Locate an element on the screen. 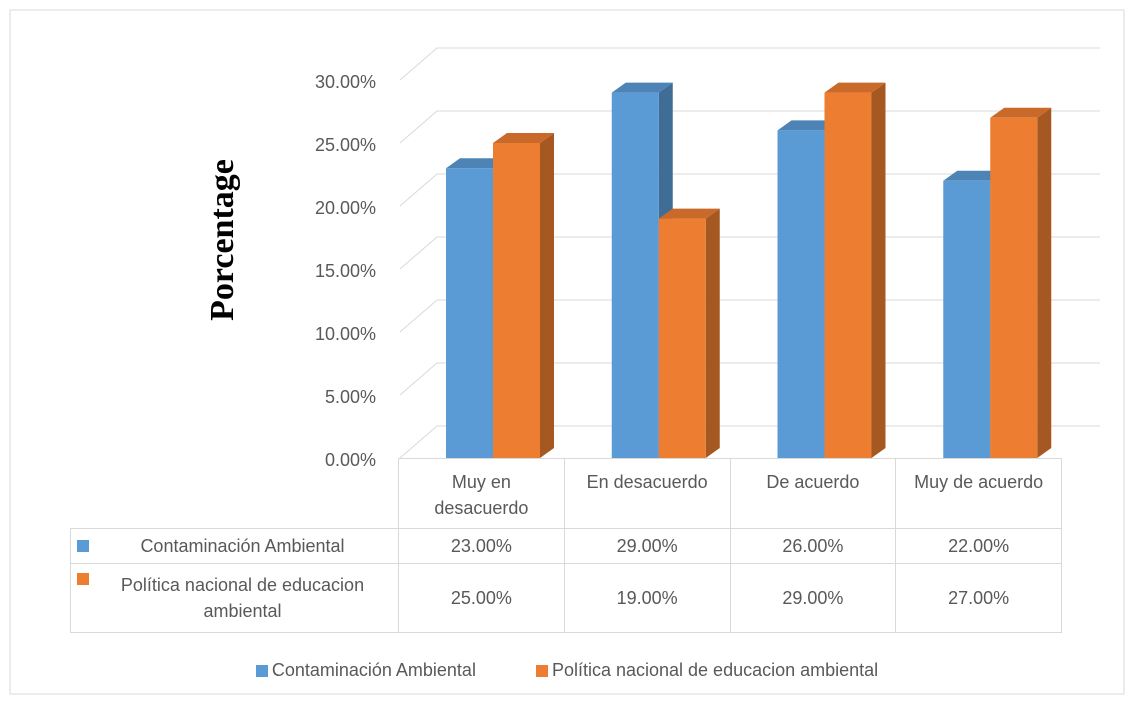 This screenshot has height=704, width=1134. y-tick-label: 0.00% is located at coordinates (350, 460).